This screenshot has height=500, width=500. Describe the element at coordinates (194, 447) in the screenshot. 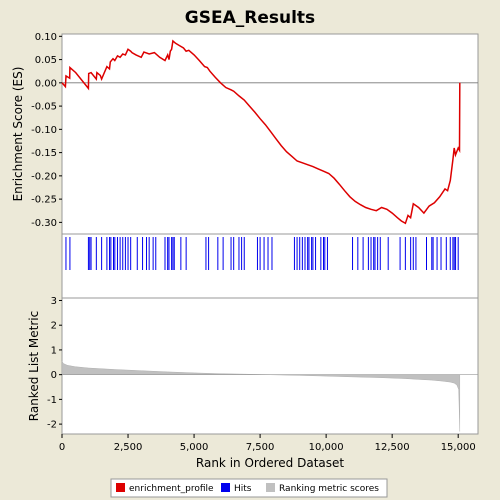

I see `xtick-label: 5,000` at that location.